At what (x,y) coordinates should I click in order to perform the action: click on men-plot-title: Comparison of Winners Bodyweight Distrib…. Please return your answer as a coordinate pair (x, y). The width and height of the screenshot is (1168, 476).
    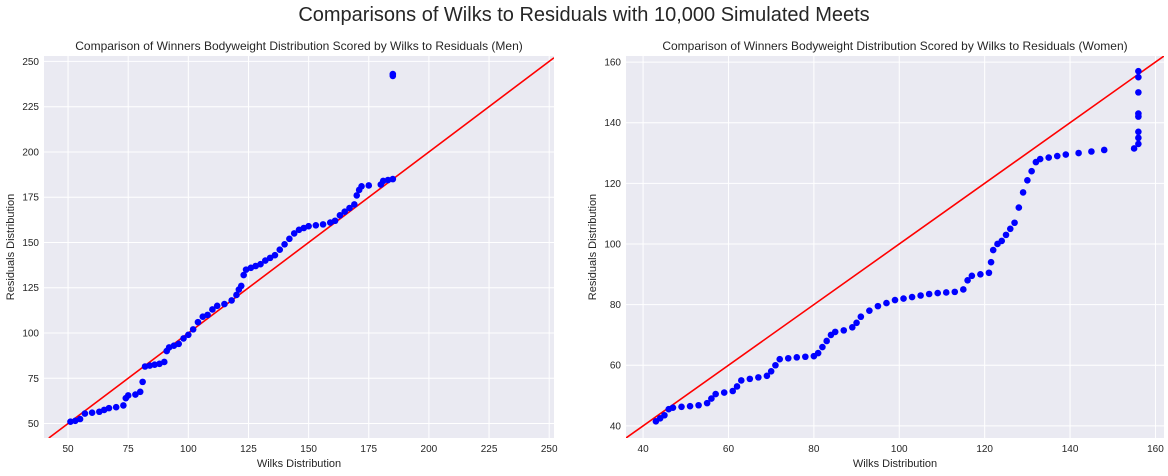
    Looking at the image, I should click on (299, 46).